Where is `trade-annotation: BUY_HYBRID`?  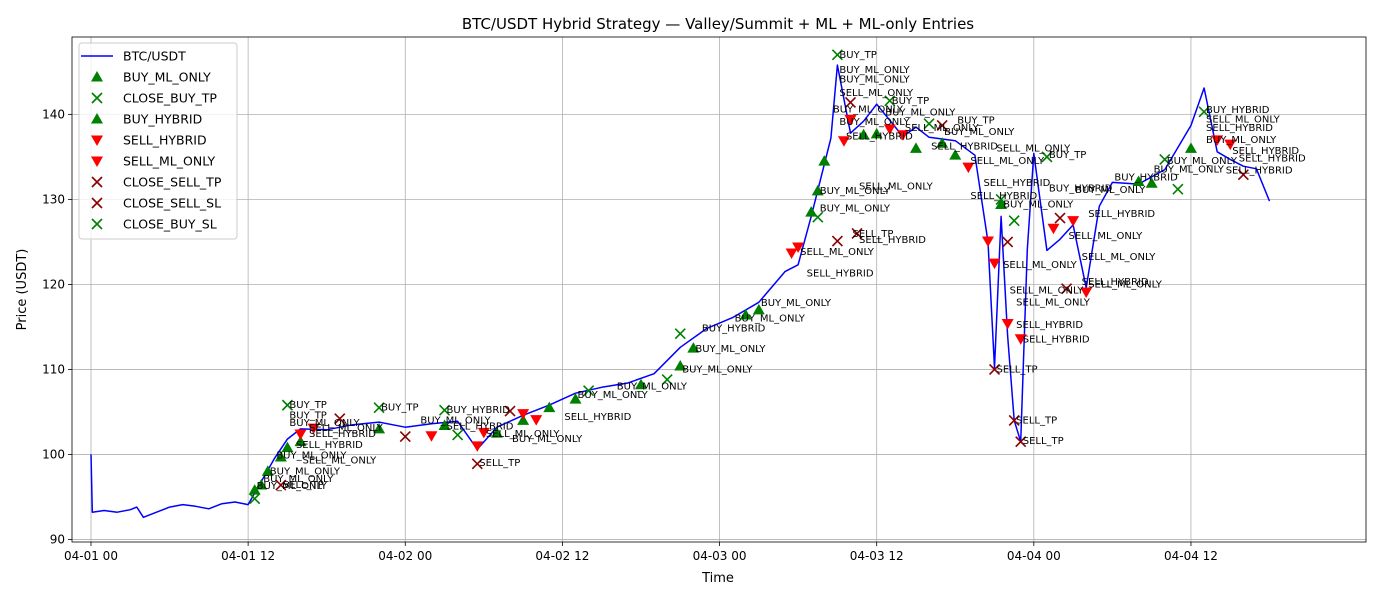
trade-annotation: BUY_HYBRID is located at coordinates (734, 329).